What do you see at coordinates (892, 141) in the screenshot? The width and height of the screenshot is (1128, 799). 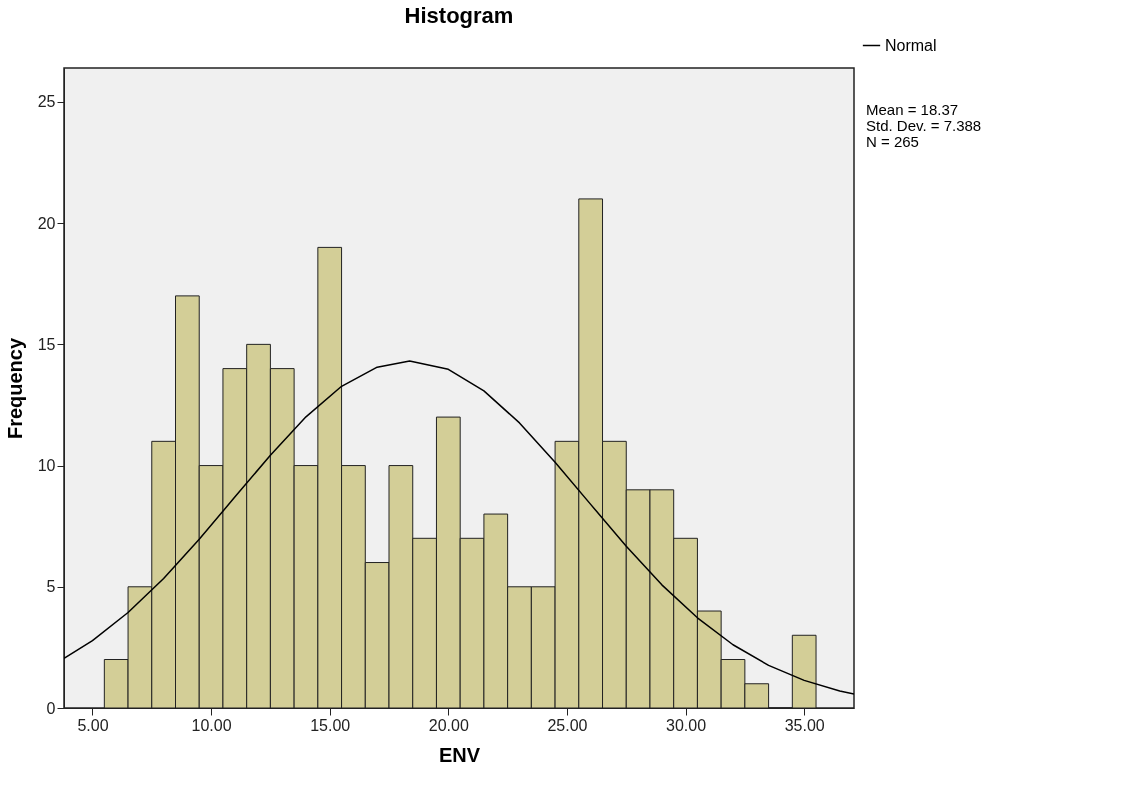 I see `text: N = 265` at bounding box center [892, 141].